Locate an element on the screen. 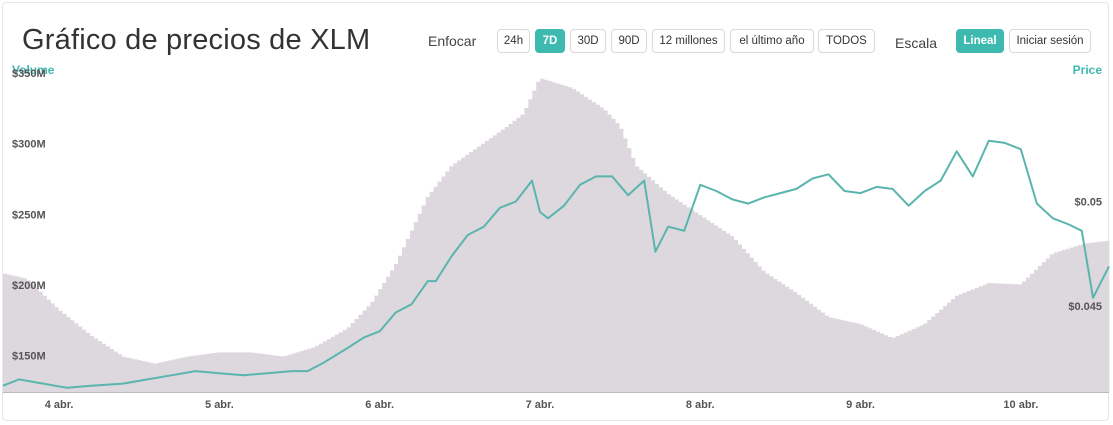  x-tick-label: 10 abr. is located at coordinates (1020, 405).